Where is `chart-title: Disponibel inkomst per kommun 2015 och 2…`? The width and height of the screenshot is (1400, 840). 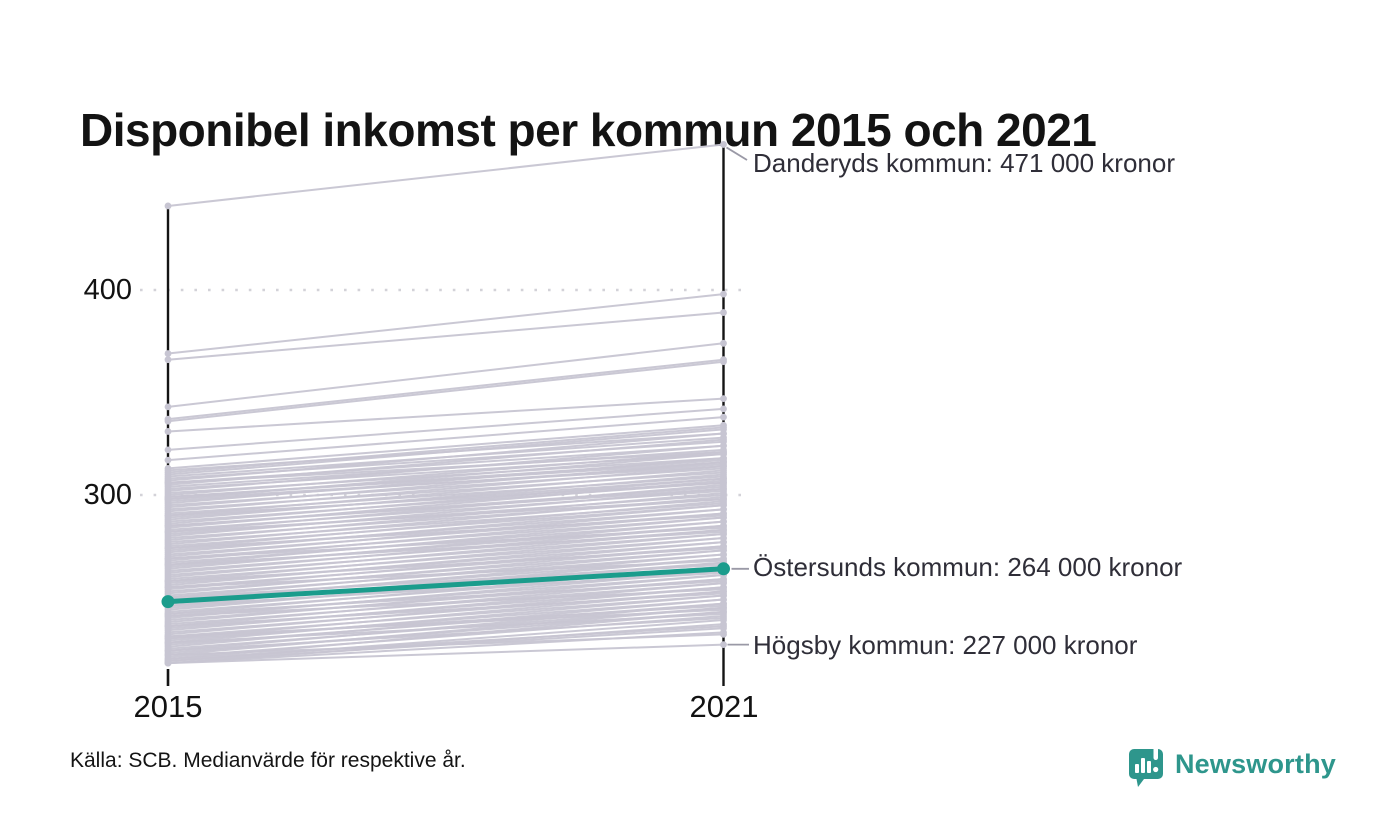 chart-title: Disponibel inkomst per kommun 2015 och 2… is located at coordinates (588, 129).